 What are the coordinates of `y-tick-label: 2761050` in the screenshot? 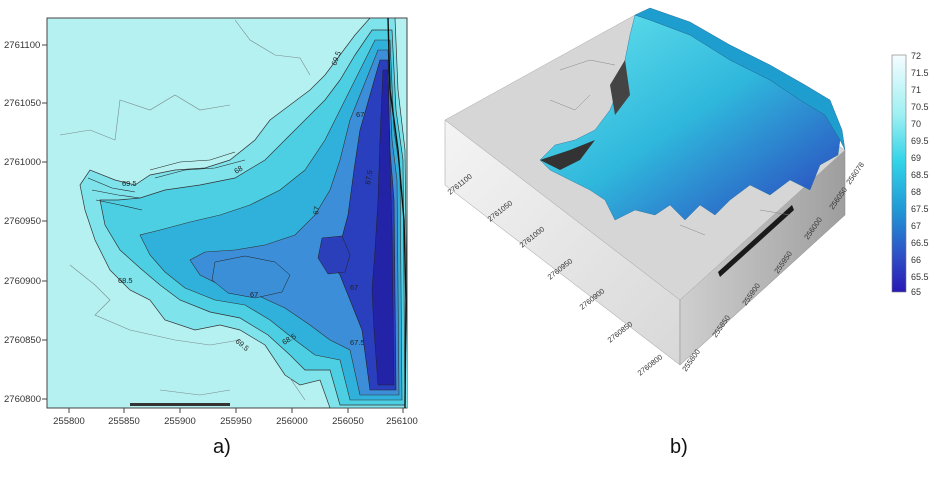 It's located at (22, 103).